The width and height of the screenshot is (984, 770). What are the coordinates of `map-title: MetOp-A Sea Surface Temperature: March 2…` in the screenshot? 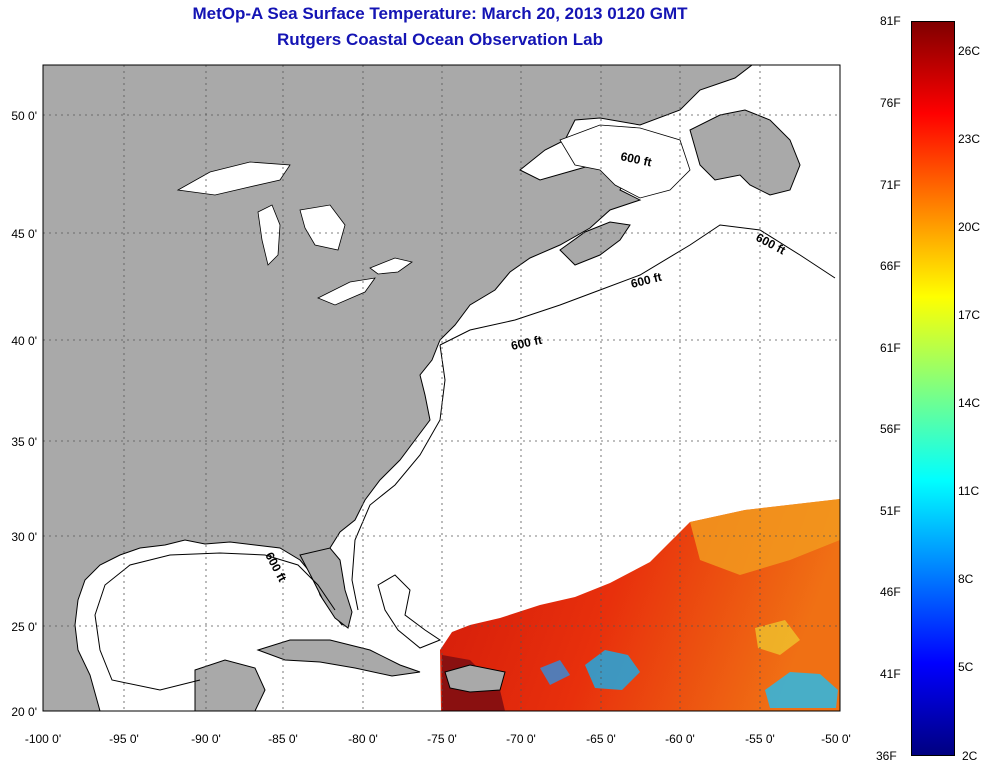 It's located at (440, 13).